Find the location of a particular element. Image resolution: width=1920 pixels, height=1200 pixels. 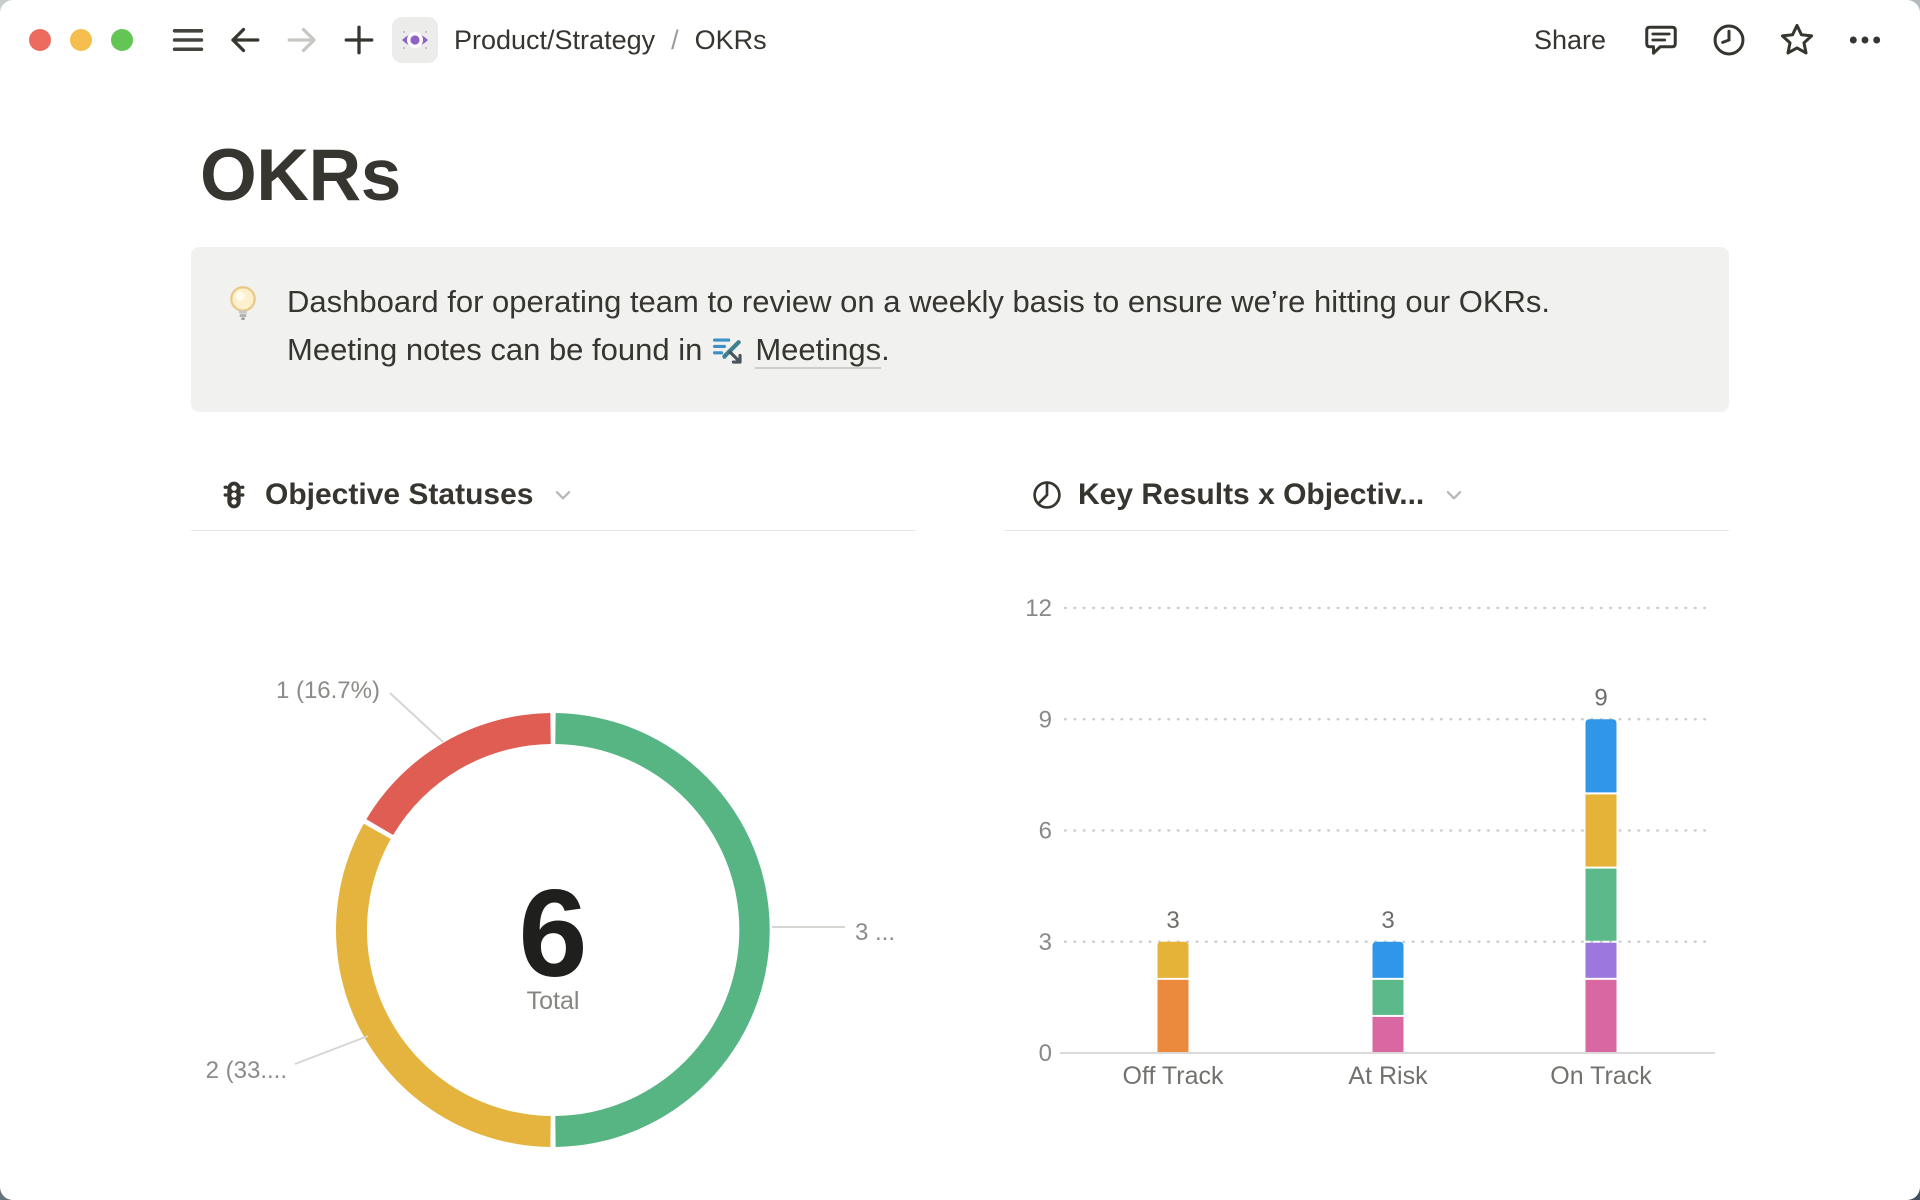

callout-line2-prefix: Meeting notes can be found in is located at coordinates (495, 350).